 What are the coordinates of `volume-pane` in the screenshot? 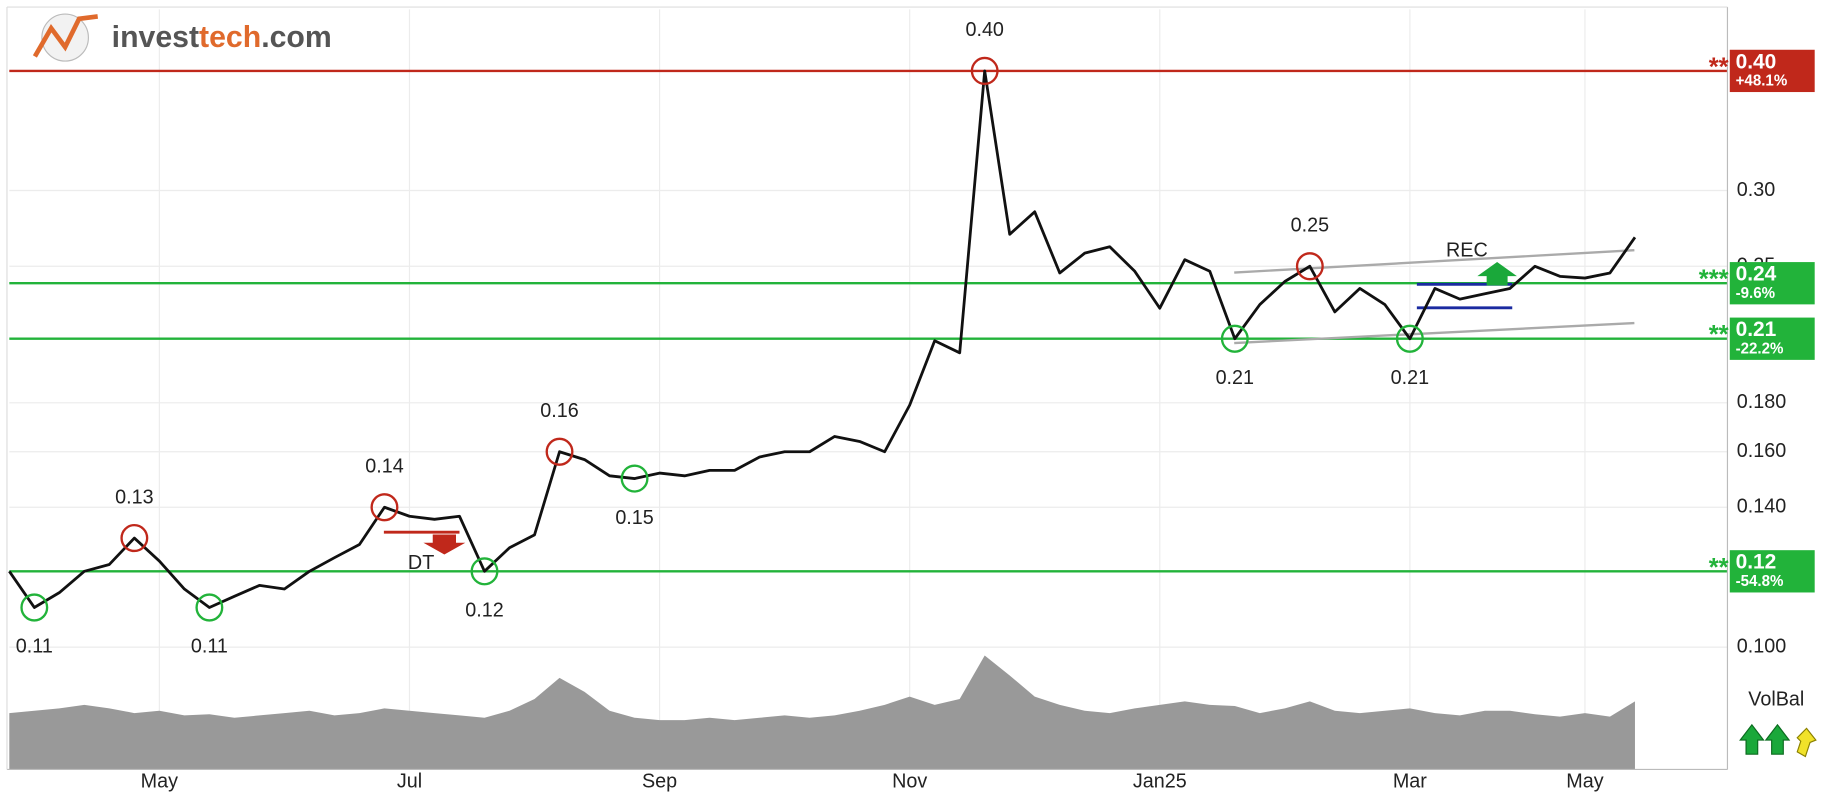 It's located at (822, 712).